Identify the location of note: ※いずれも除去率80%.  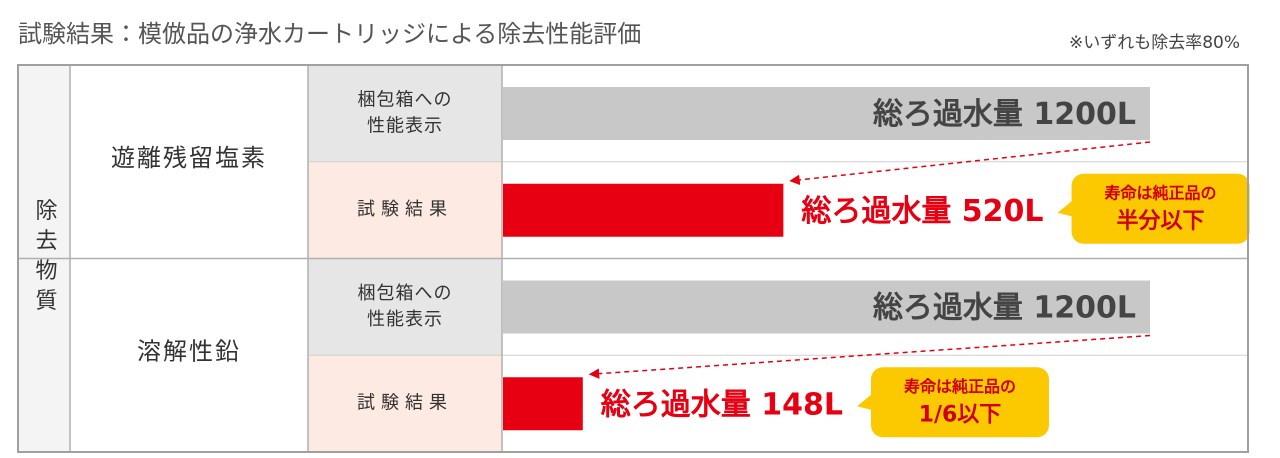
(1154, 43).